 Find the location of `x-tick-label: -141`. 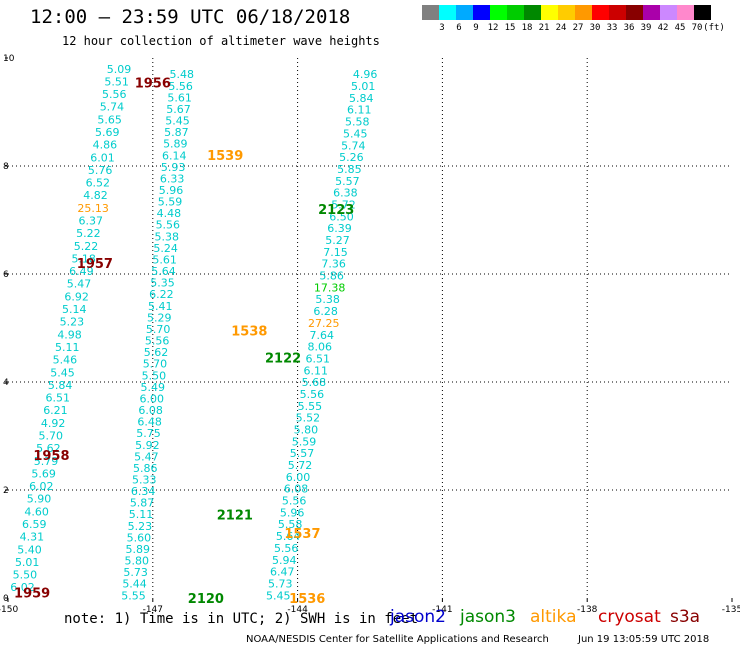

x-tick-label: -141 is located at coordinates (442, 610).